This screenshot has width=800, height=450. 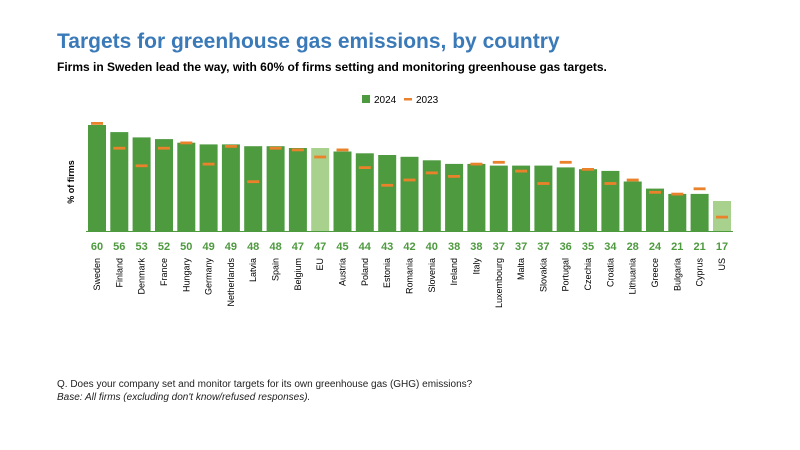 I want to click on marker-2023-greece, so click(x=655, y=192).